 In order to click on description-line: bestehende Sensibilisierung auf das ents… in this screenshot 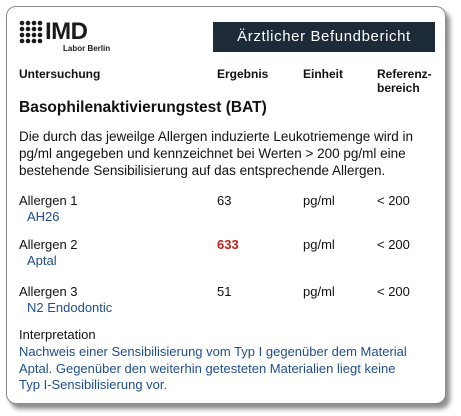, I will do `click(202, 170)`.